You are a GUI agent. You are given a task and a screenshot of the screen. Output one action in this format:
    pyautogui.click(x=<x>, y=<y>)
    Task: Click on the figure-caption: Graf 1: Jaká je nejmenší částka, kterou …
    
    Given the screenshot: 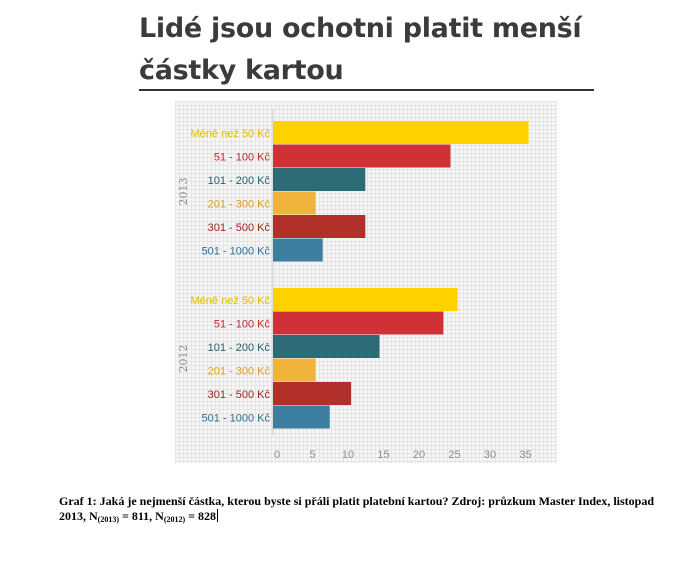 What is the action you would take?
    pyautogui.click(x=364, y=510)
    